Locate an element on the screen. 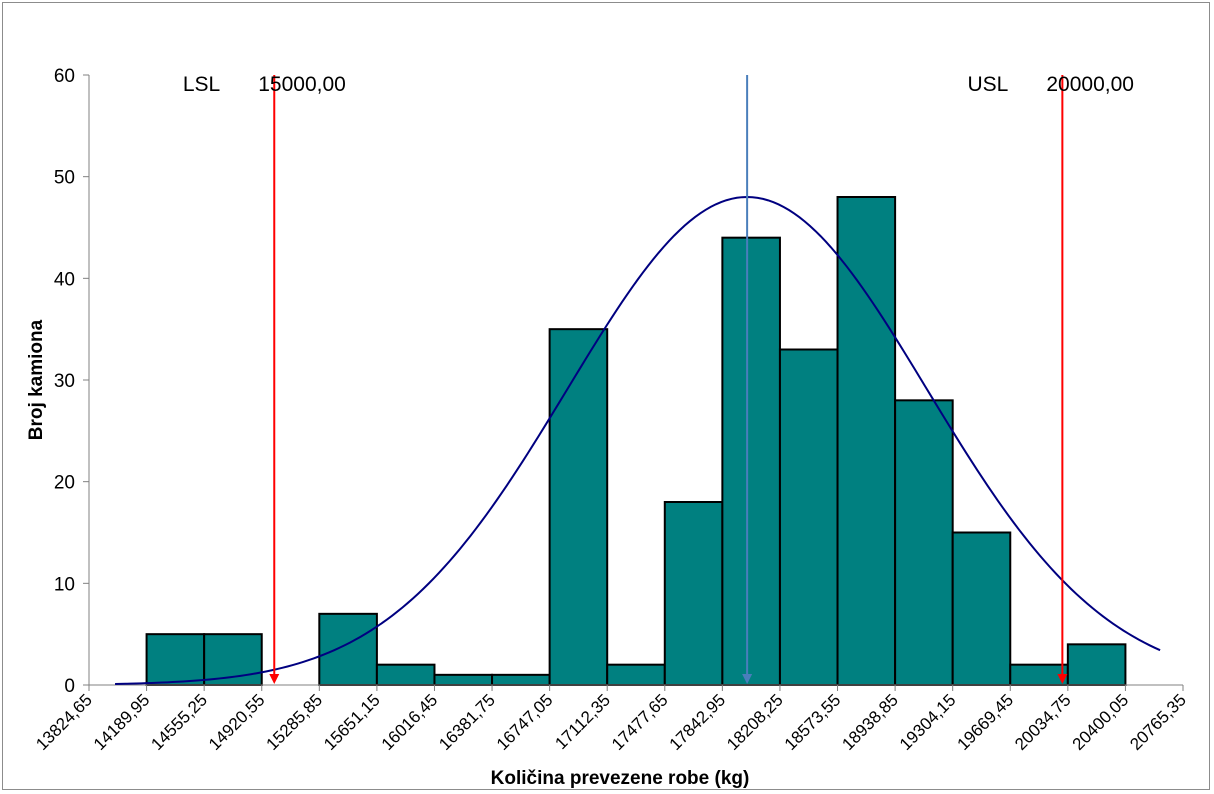 This screenshot has height=794, width=1214. y-tick-label: 0 is located at coordinates (69, 686).